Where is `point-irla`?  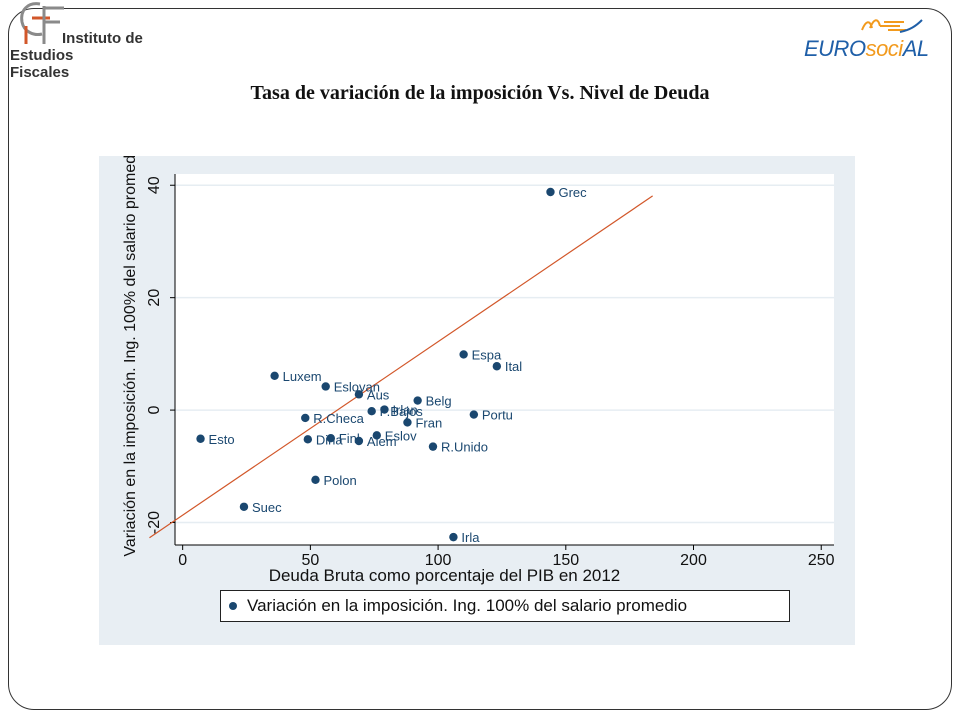 point-irla is located at coordinates (453, 537).